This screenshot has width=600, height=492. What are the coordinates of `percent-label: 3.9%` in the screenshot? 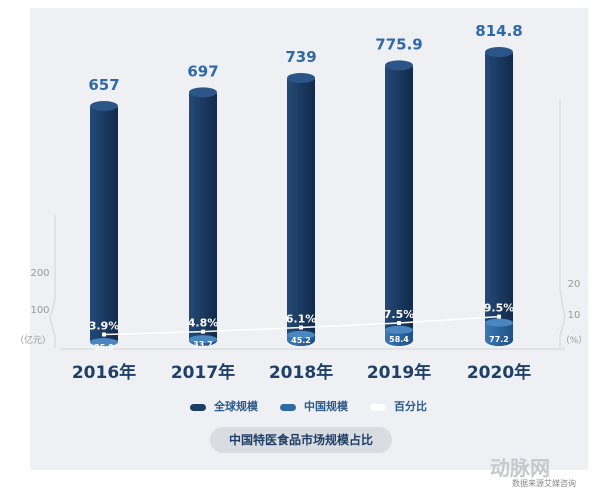 It's located at (104, 326).